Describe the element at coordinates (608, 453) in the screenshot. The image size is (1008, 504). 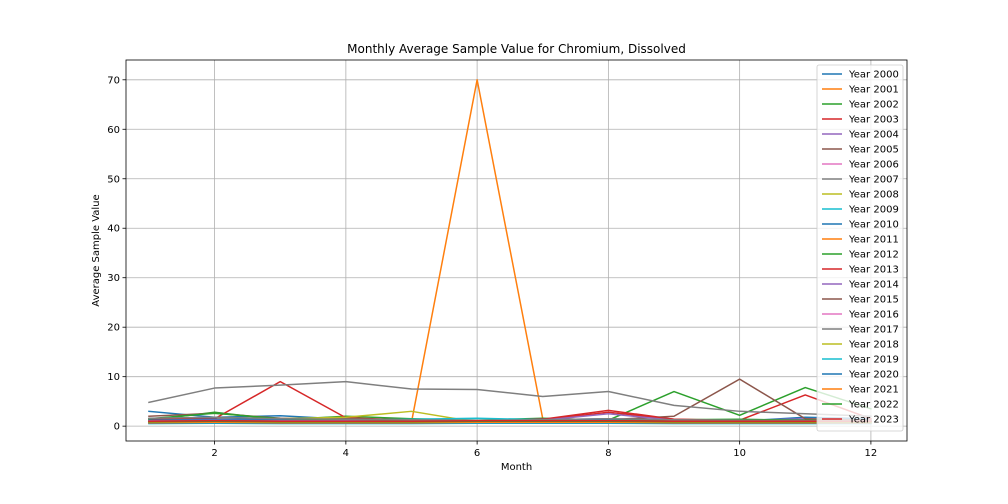
I see `x-tick-label: 8` at that location.